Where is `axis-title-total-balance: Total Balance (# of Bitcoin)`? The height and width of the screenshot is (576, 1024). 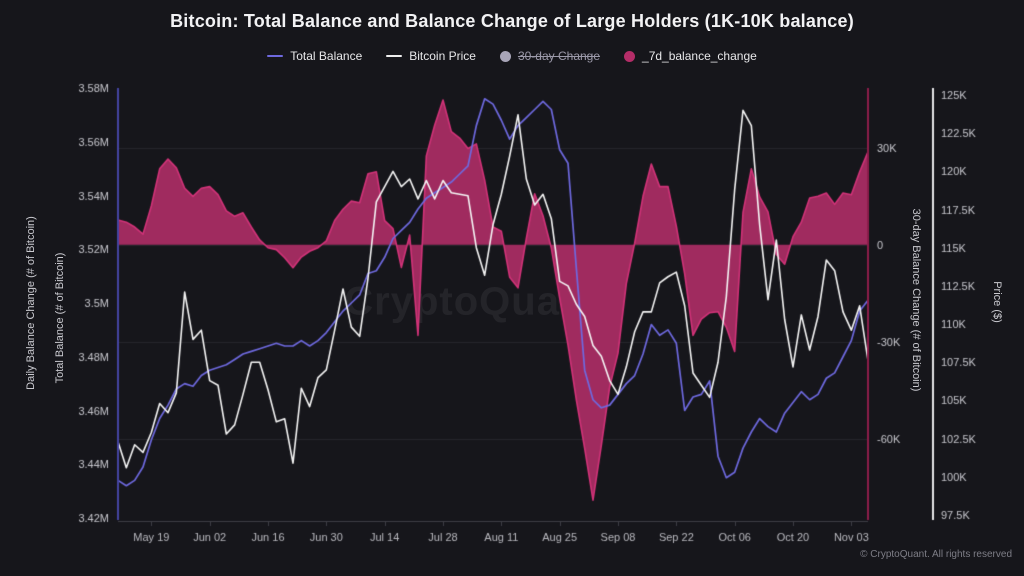
axis-title-total-balance: Total Balance (# of Bitcoin) is located at coordinates (60, 318).